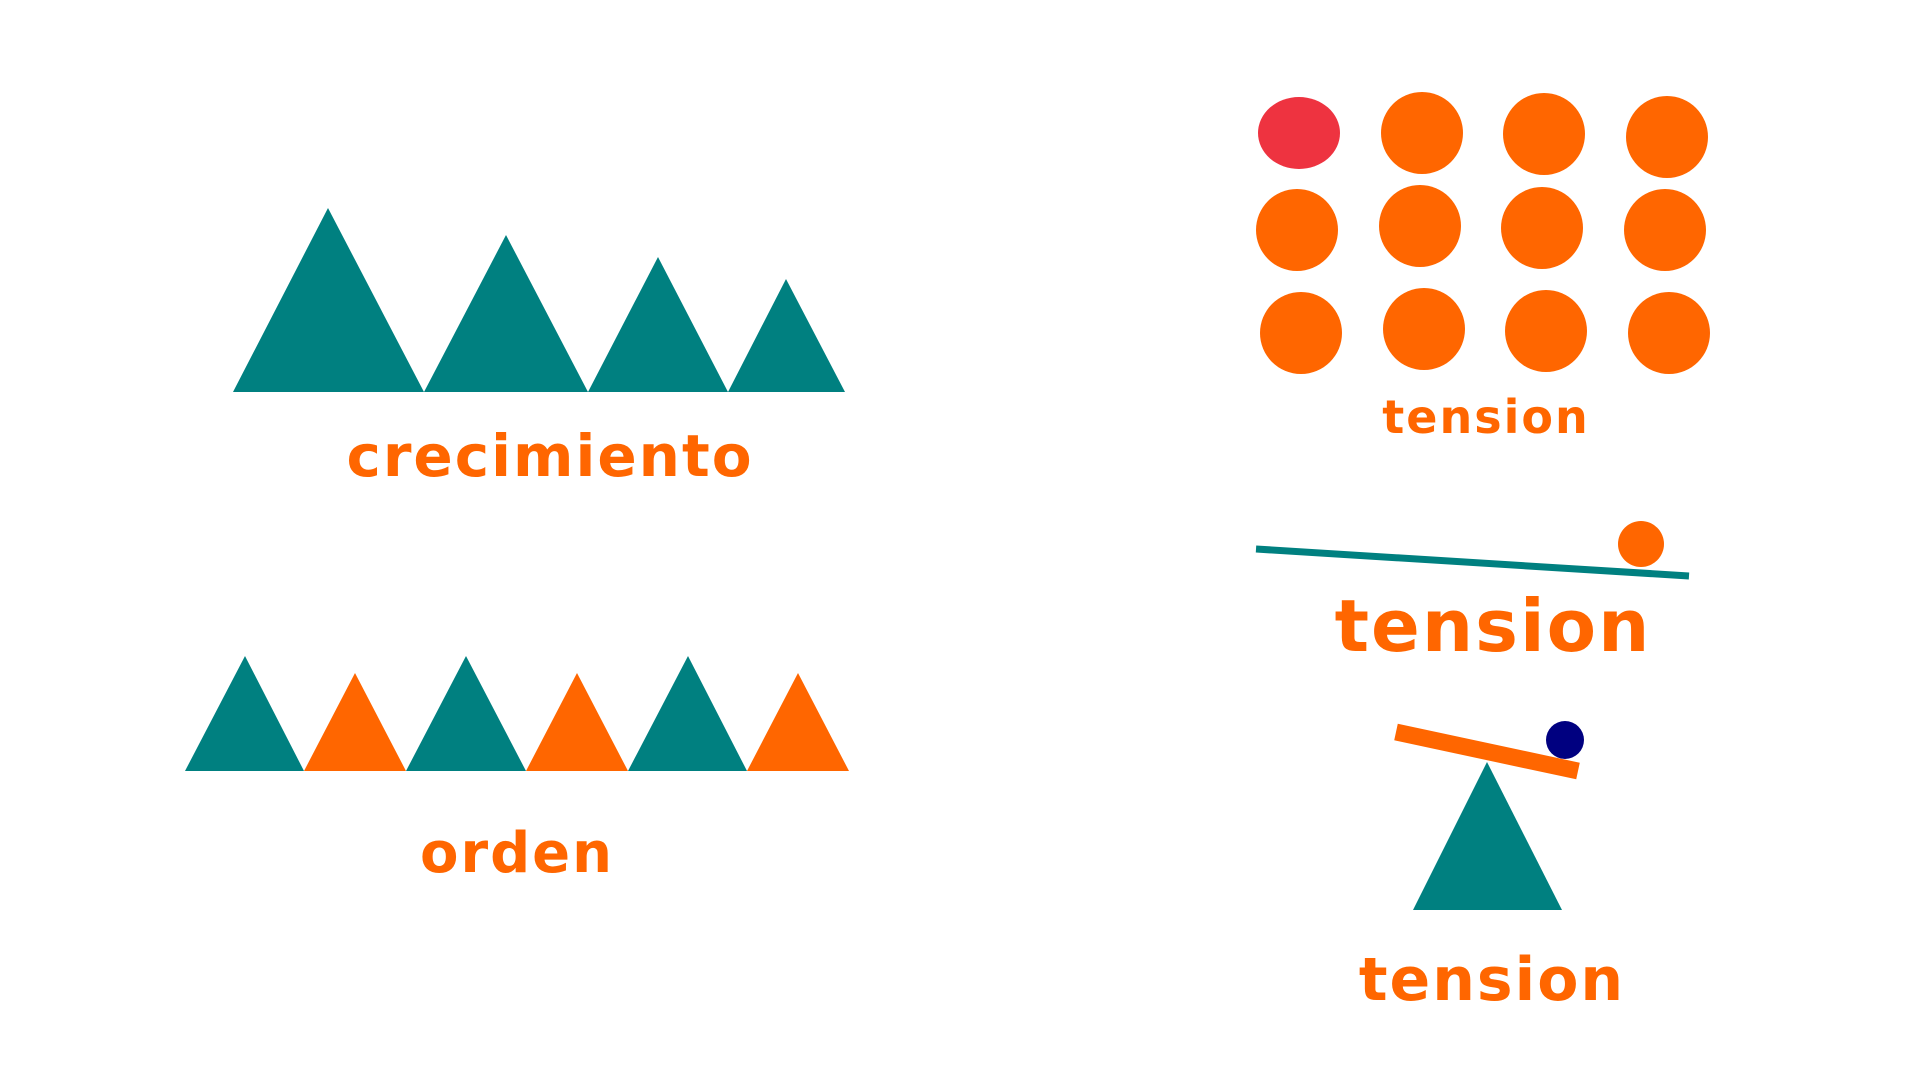 The image size is (1920, 1080). I want to click on growth-label: crecimiento, so click(549, 456).